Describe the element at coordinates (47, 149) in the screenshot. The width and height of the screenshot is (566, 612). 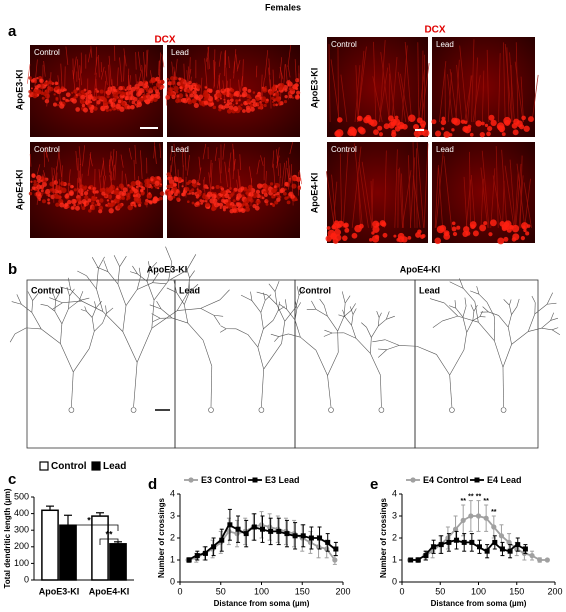
I see `image-label: Control` at that location.